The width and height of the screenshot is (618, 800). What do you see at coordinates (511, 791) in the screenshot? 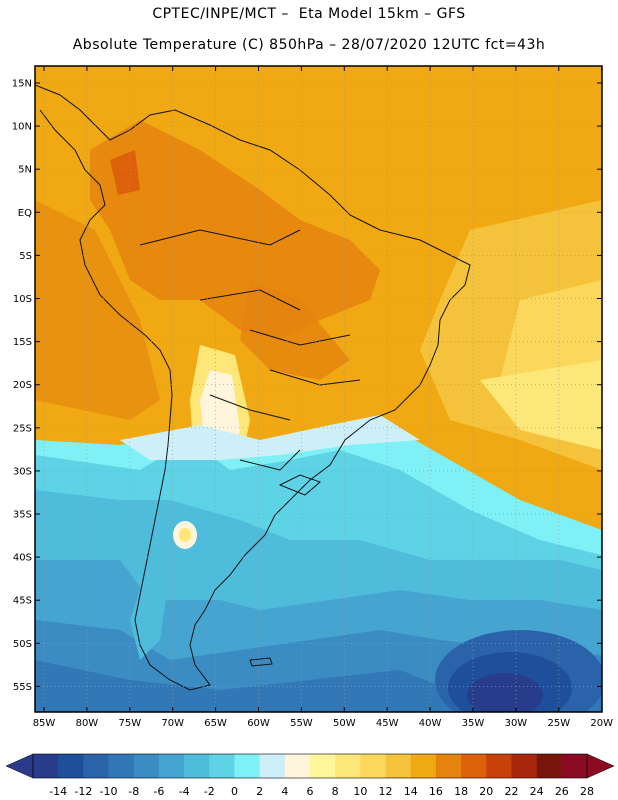
I see `colorbar-tick-label: 22` at bounding box center [511, 791].